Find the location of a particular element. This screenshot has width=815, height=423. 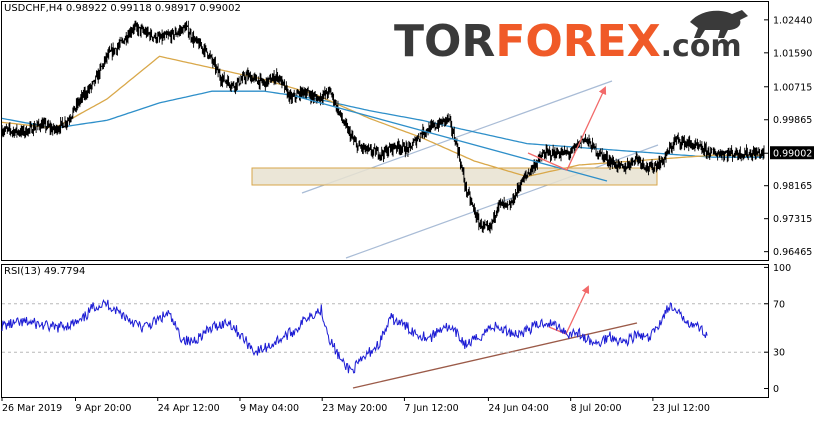

watermark-forex: FOREX is located at coordinates (577, 41).